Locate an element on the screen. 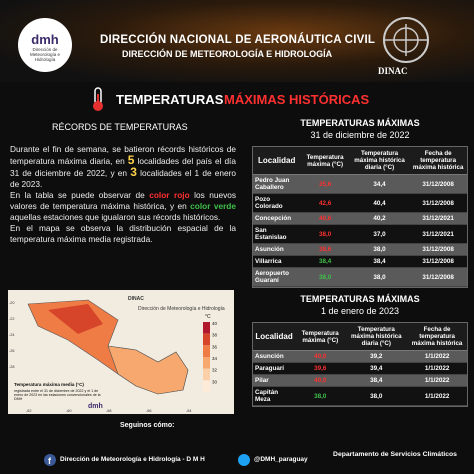 The height and width of the screenshot is (474, 474). colorbar-unit: °C is located at coordinates (208, 317).